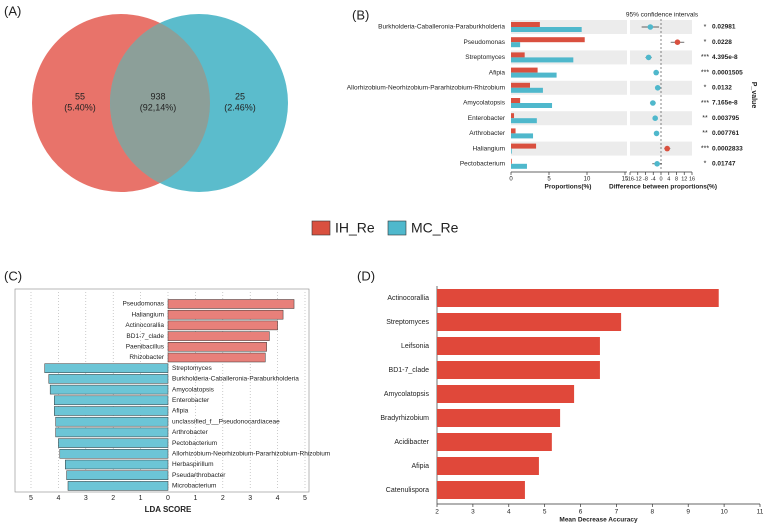 This screenshot has height=524, width=767. What do you see at coordinates (408, 298) in the screenshot?
I see `category-label: Actinocorallia` at bounding box center [408, 298].